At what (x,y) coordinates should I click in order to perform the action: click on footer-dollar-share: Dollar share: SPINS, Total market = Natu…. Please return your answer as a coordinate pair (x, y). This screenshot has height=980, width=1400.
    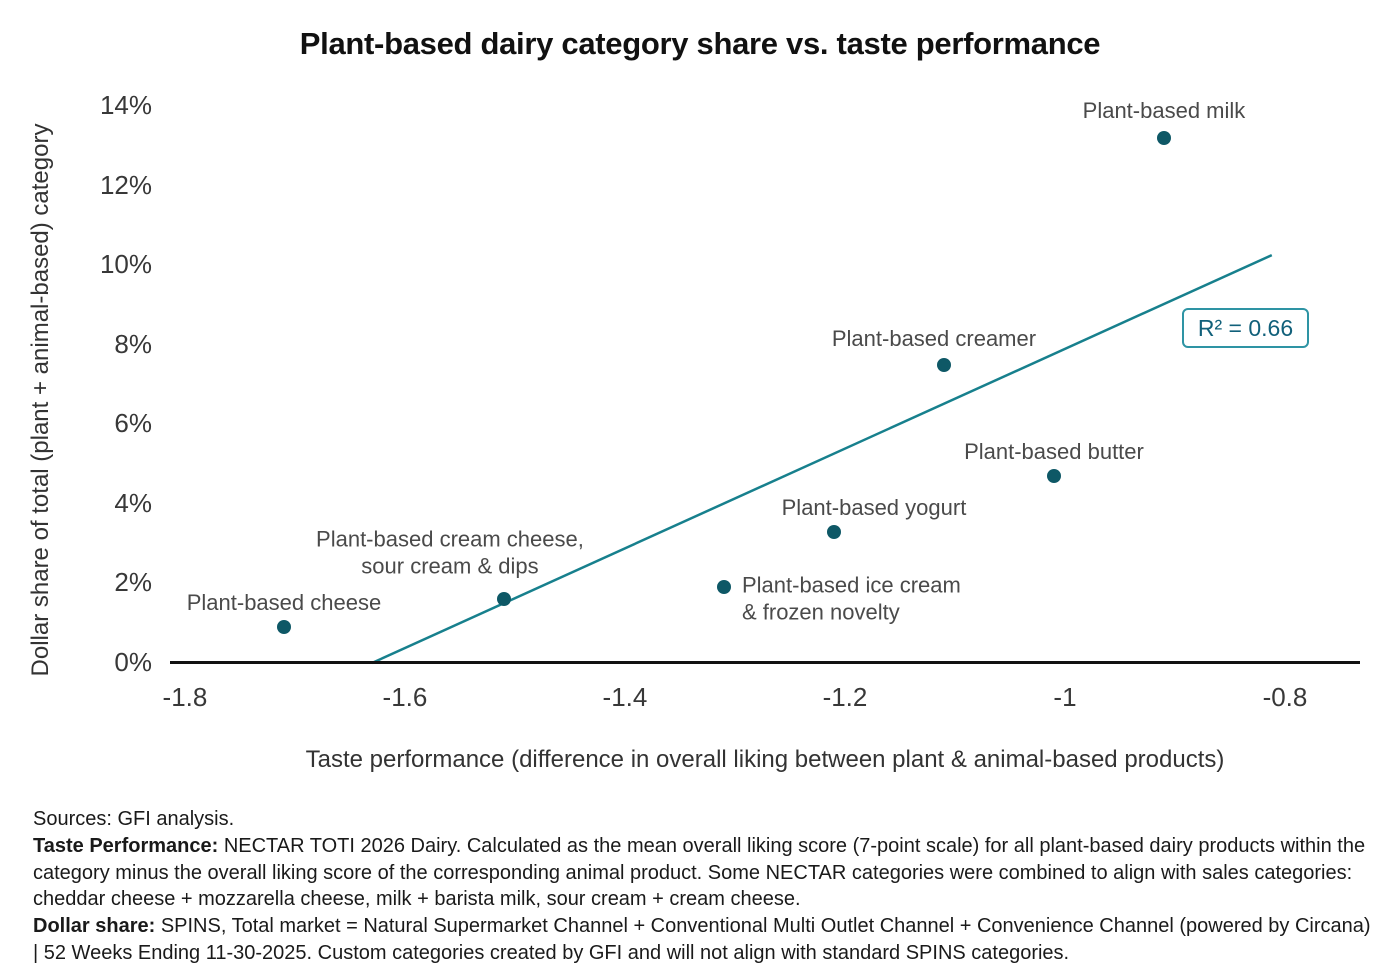
    Looking at the image, I should click on (705, 940).